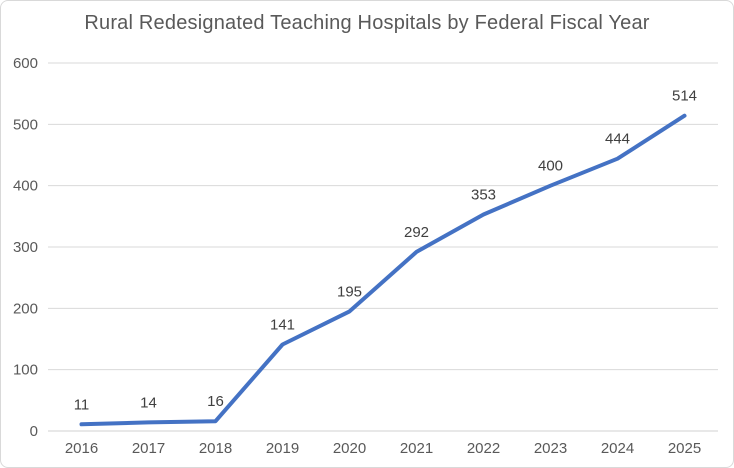  I want to click on data-point-label: 444, so click(617, 139).